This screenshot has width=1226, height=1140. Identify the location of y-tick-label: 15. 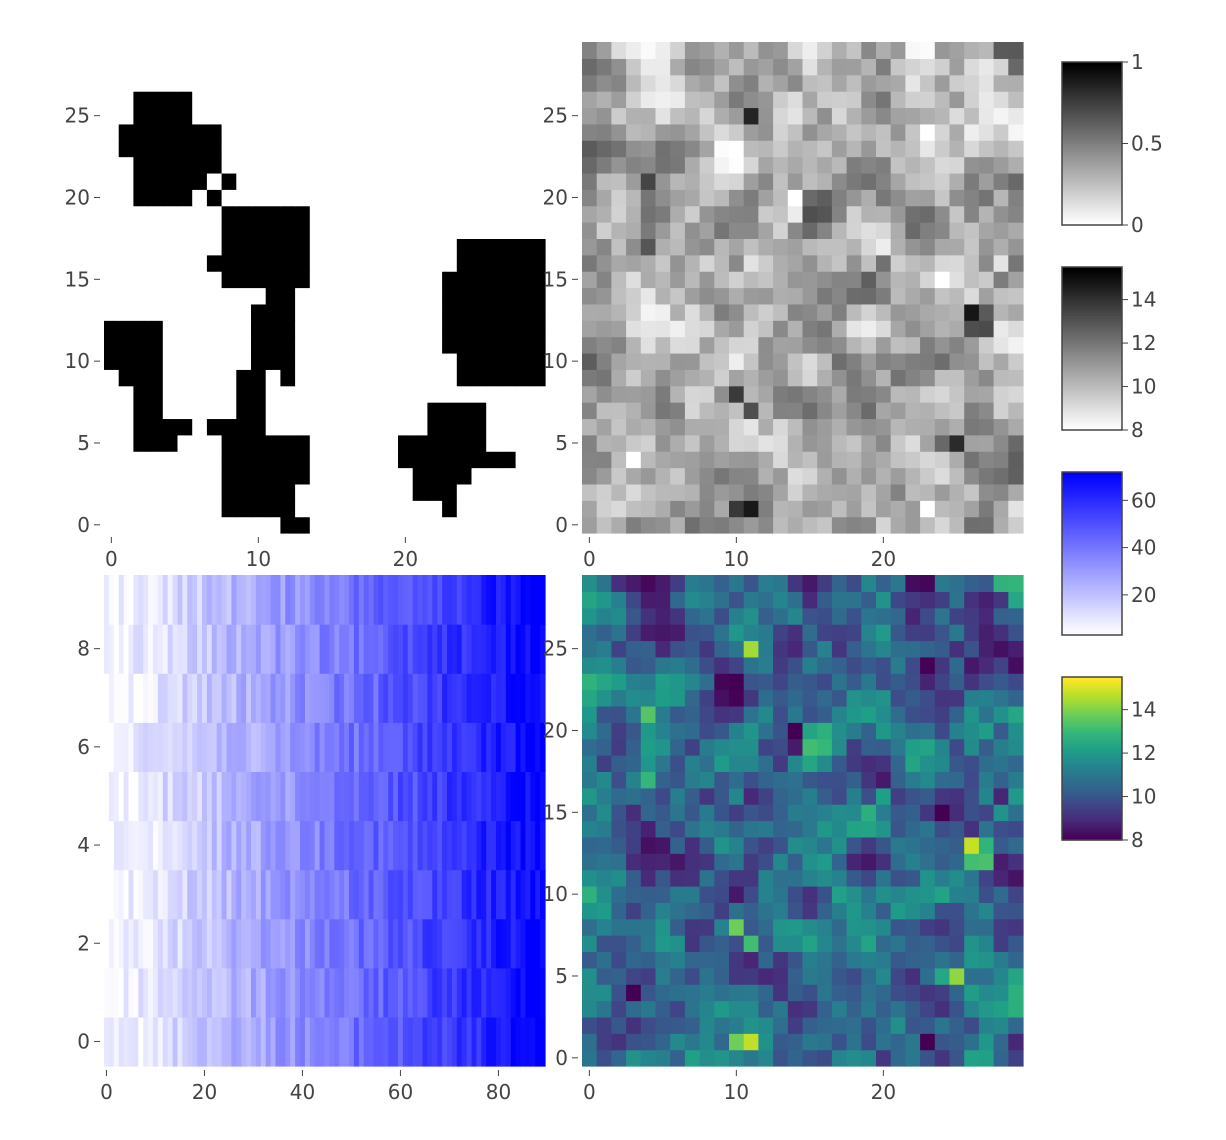
(77, 279).